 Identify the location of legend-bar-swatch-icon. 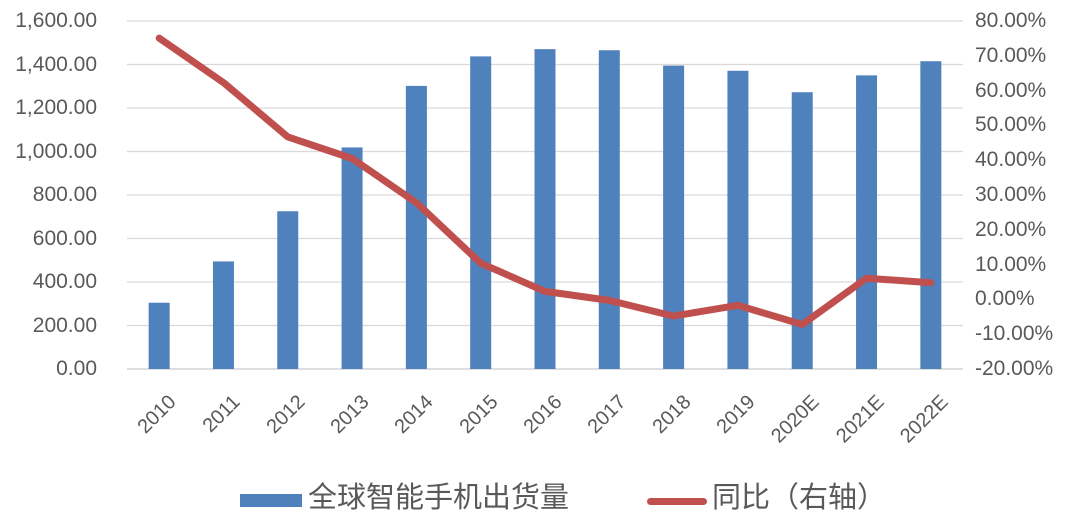
(271, 500).